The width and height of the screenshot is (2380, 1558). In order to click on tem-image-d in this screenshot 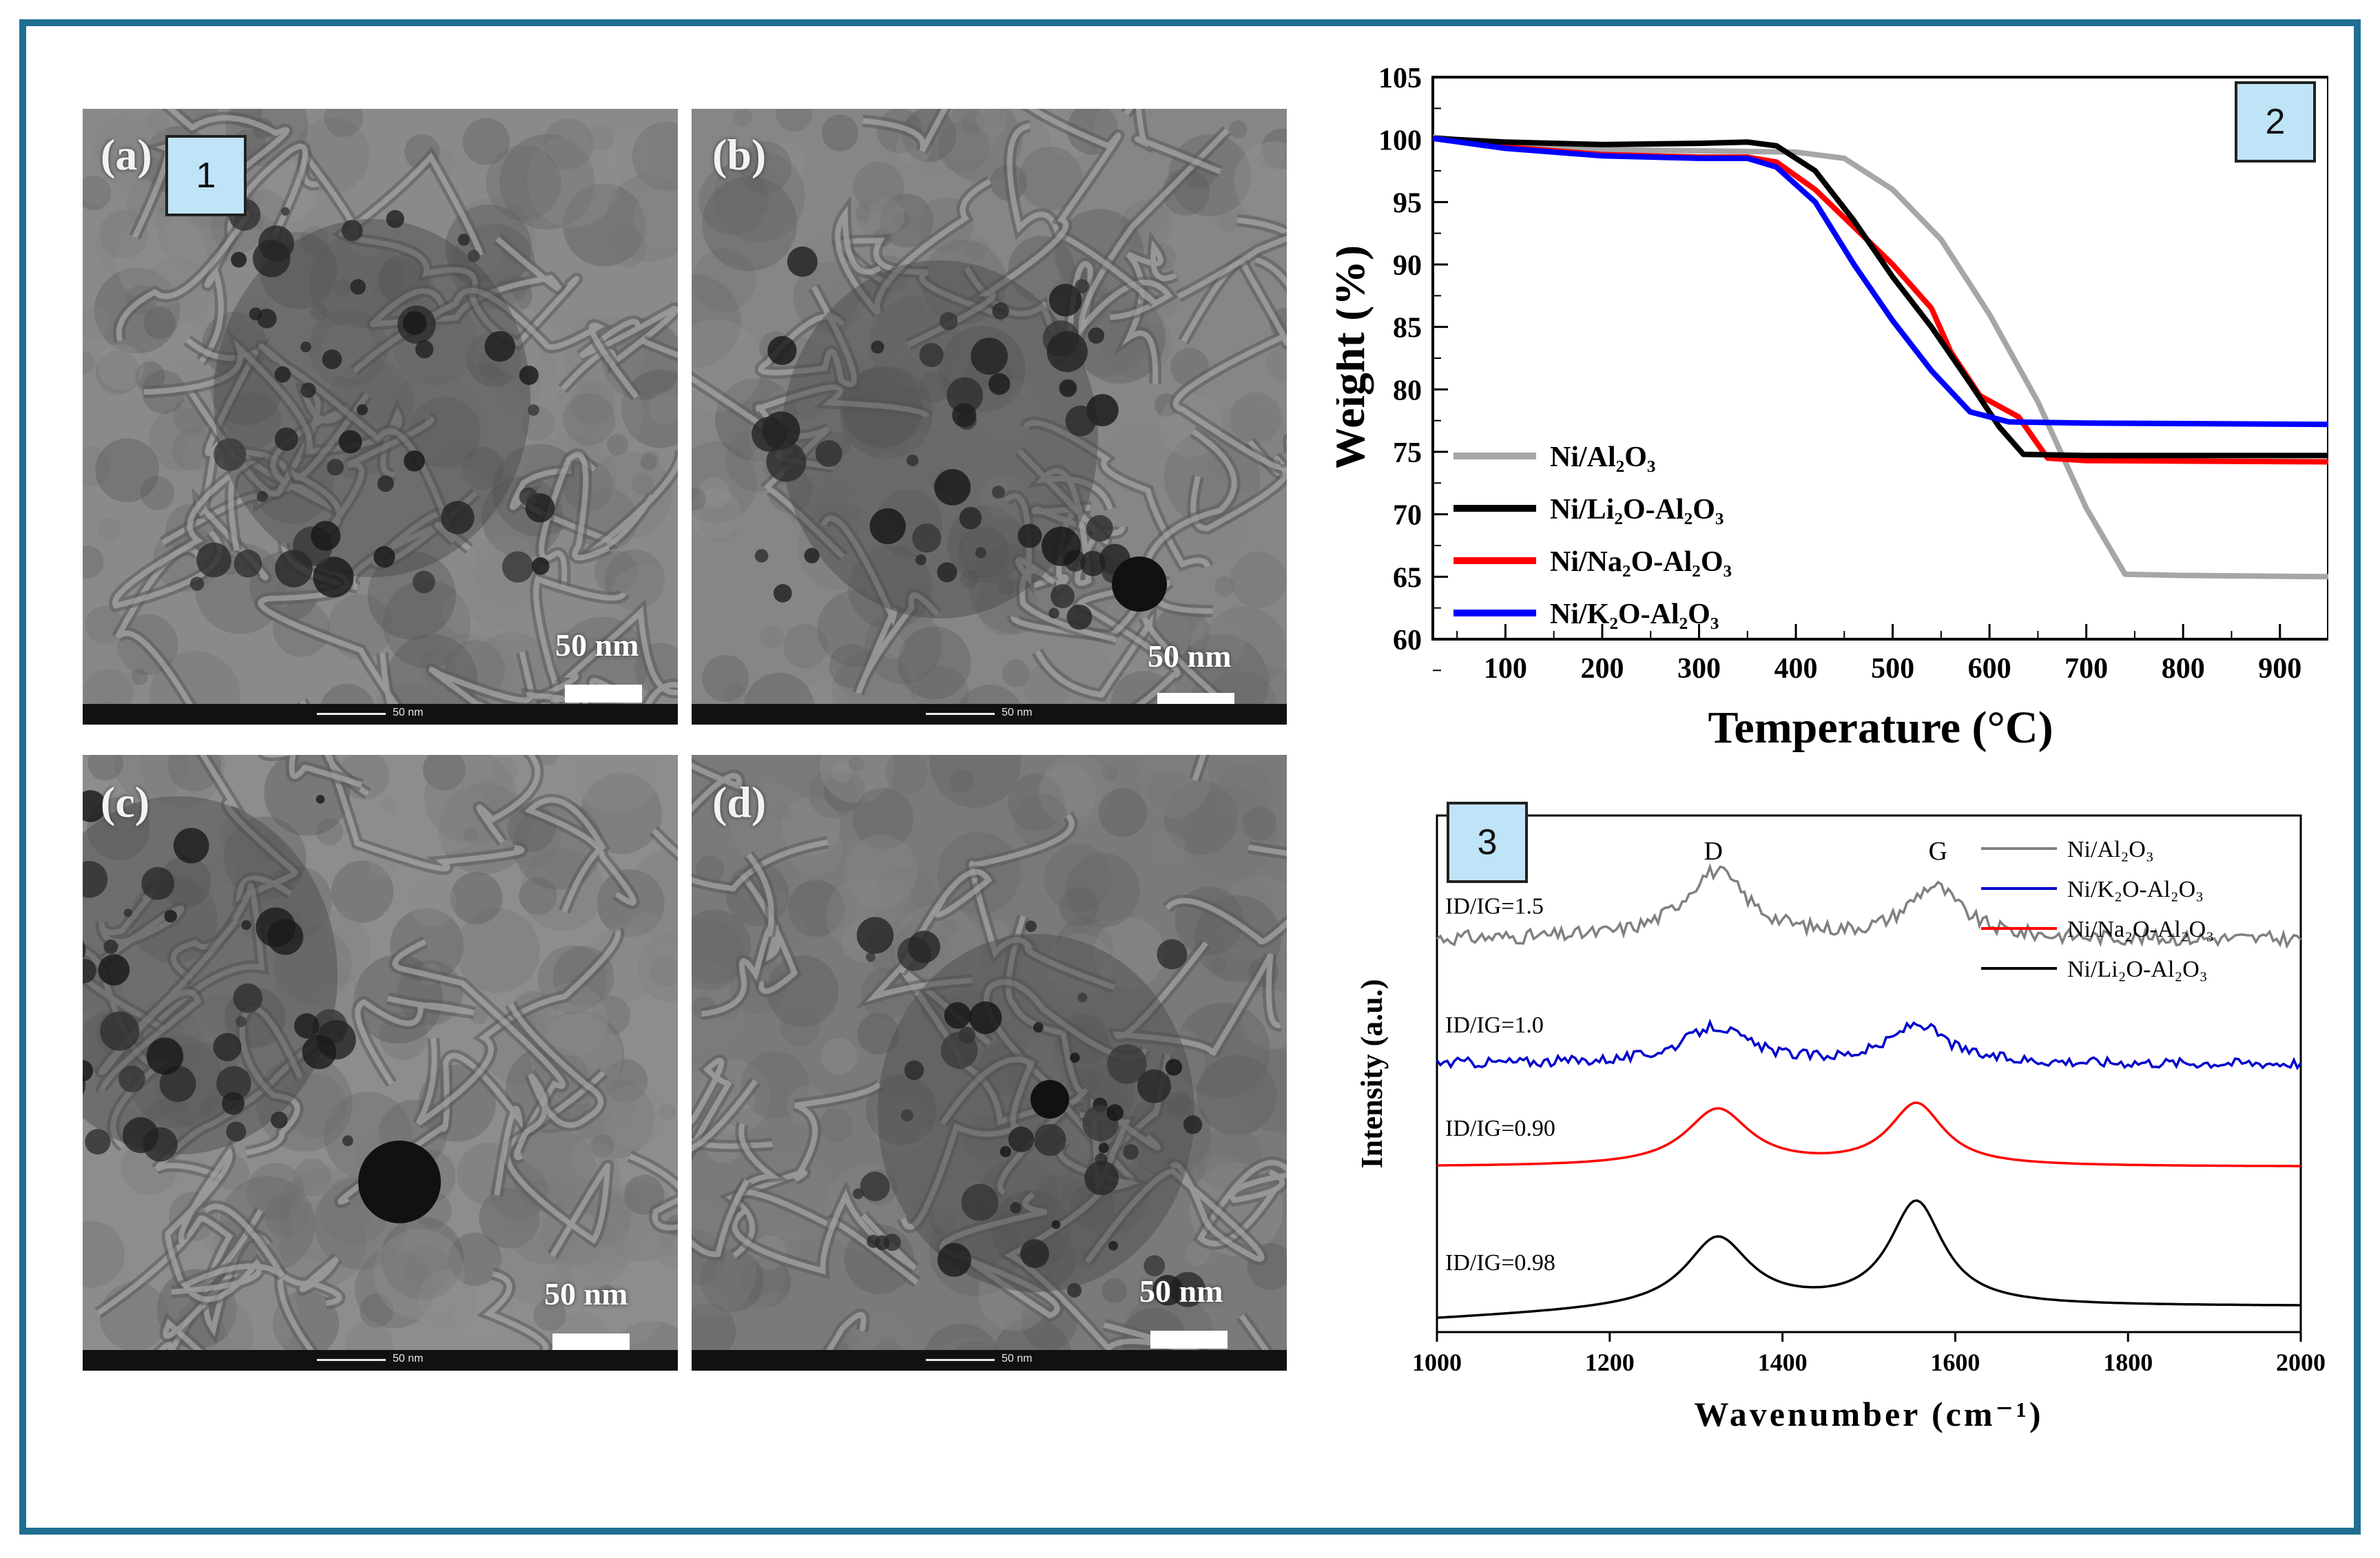, I will do `click(989, 1063)`.